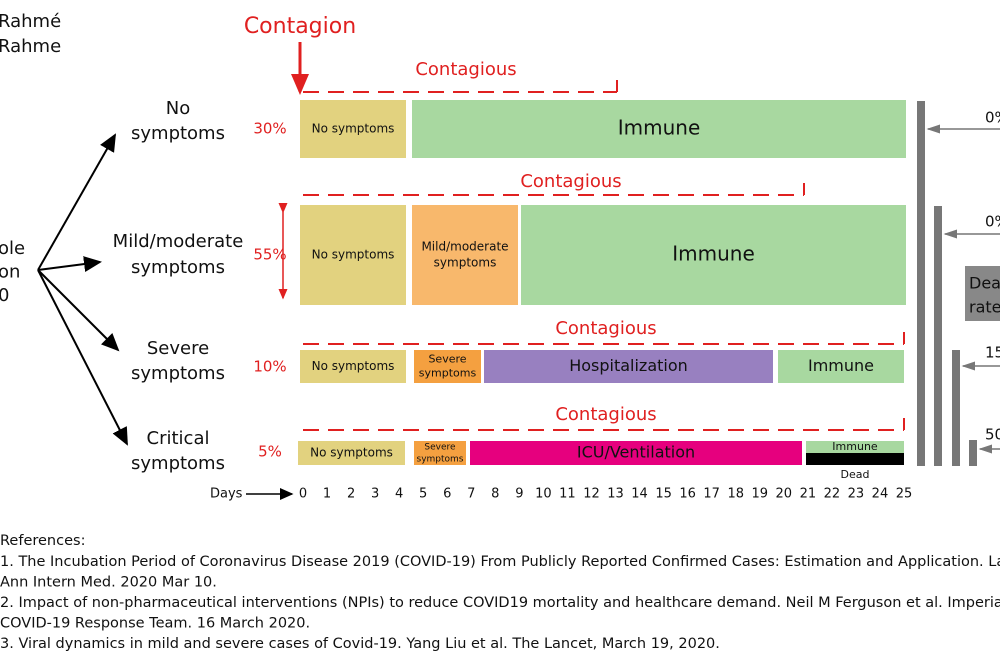  What do you see at coordinates (495, 494) in the screenshot?
I see `day-label: 8` at bounding box center [495, 494].